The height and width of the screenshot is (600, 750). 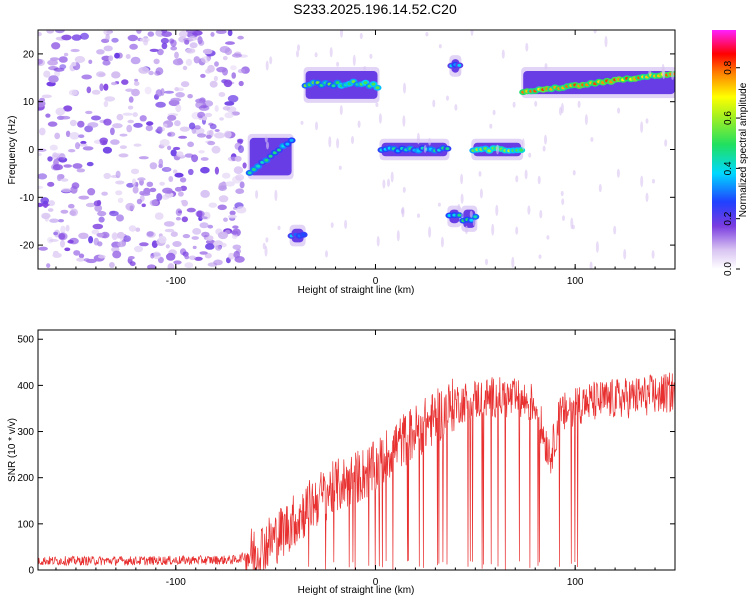 What do you see at coordinates (12, 450) in the screenshot?
I see `snr-y-label: SNR (10 * v/v)` at bounding box center [12, 450].